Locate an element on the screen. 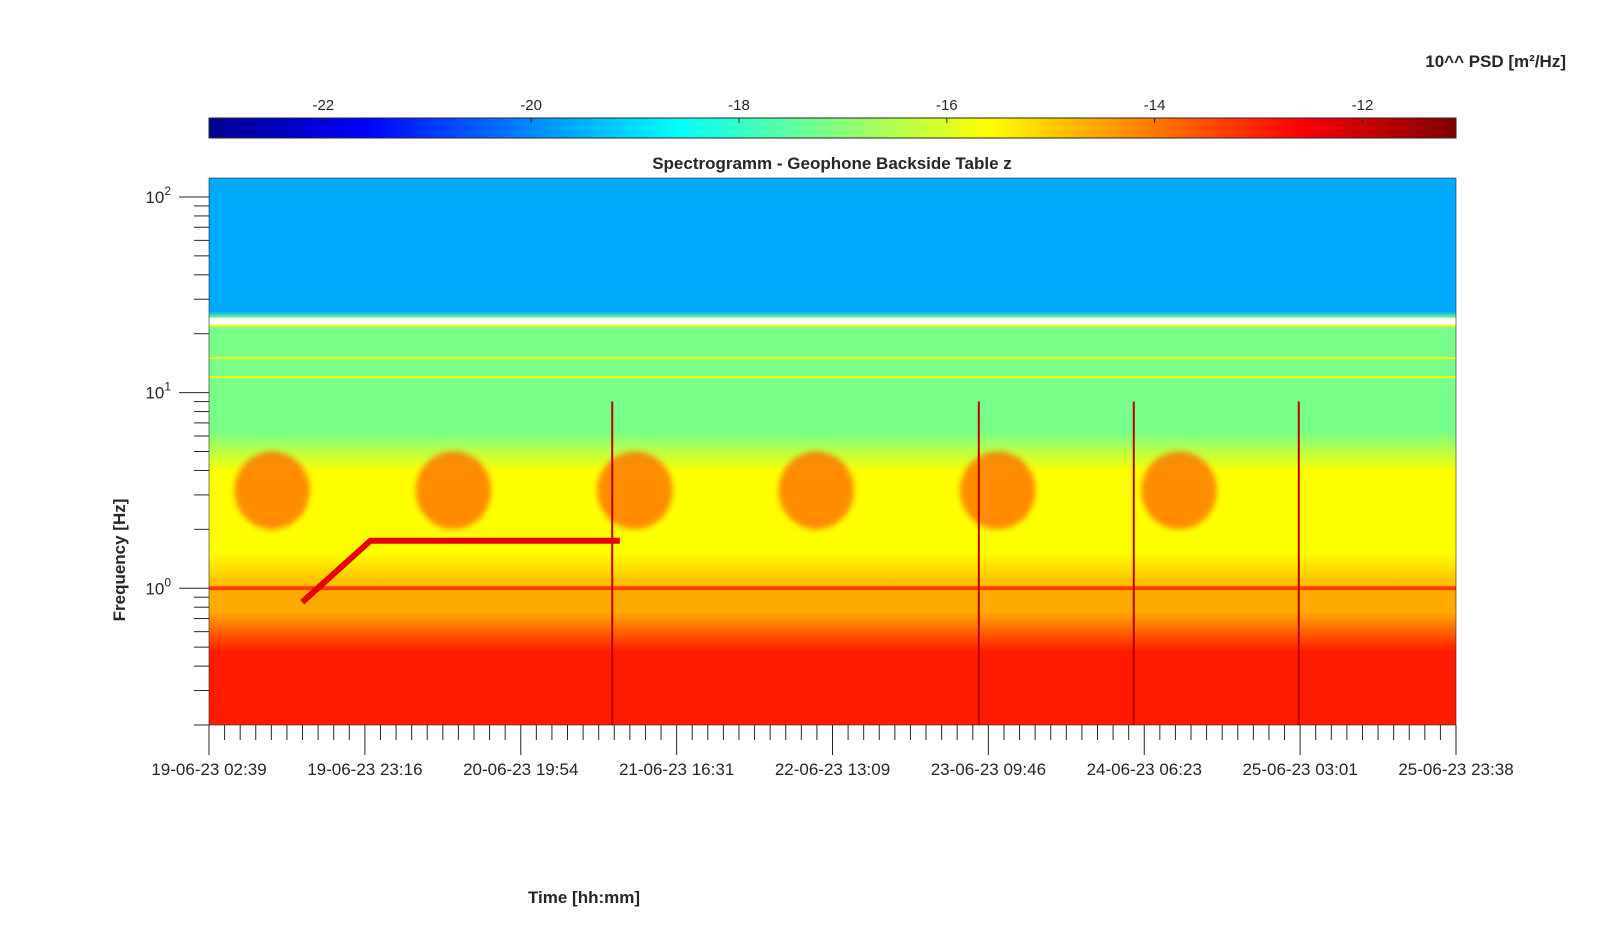 Image resolution: width=1600 pixels, height=948 pixels. y-tick-label: 10¹ is located at coordinates (158, 391).